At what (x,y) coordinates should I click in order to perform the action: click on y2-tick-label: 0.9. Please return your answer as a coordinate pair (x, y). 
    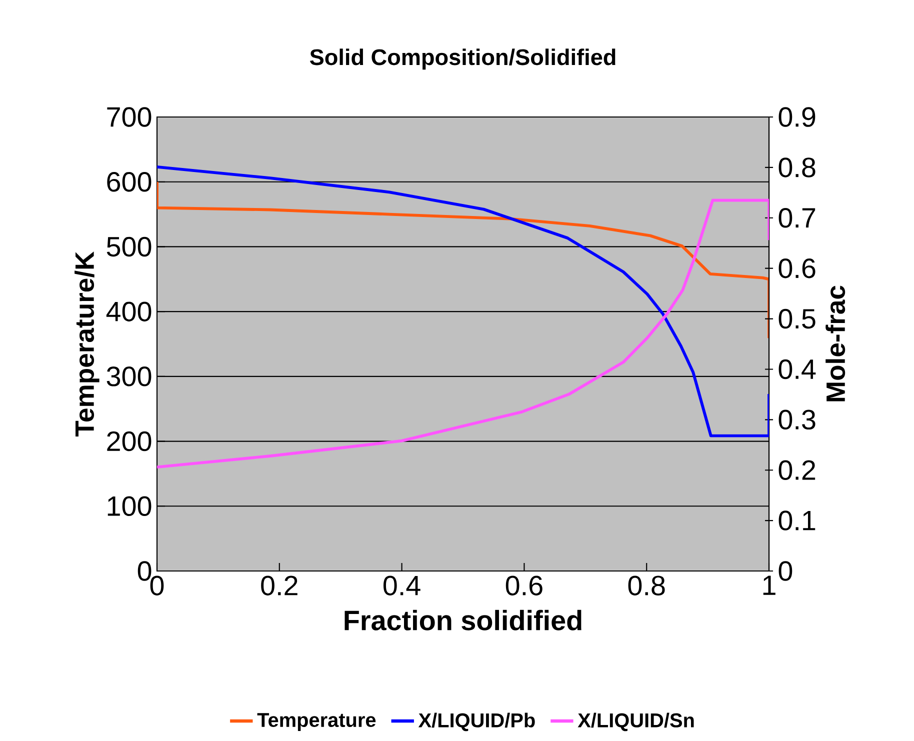
    Looking at the image, I should click on (797, 117).